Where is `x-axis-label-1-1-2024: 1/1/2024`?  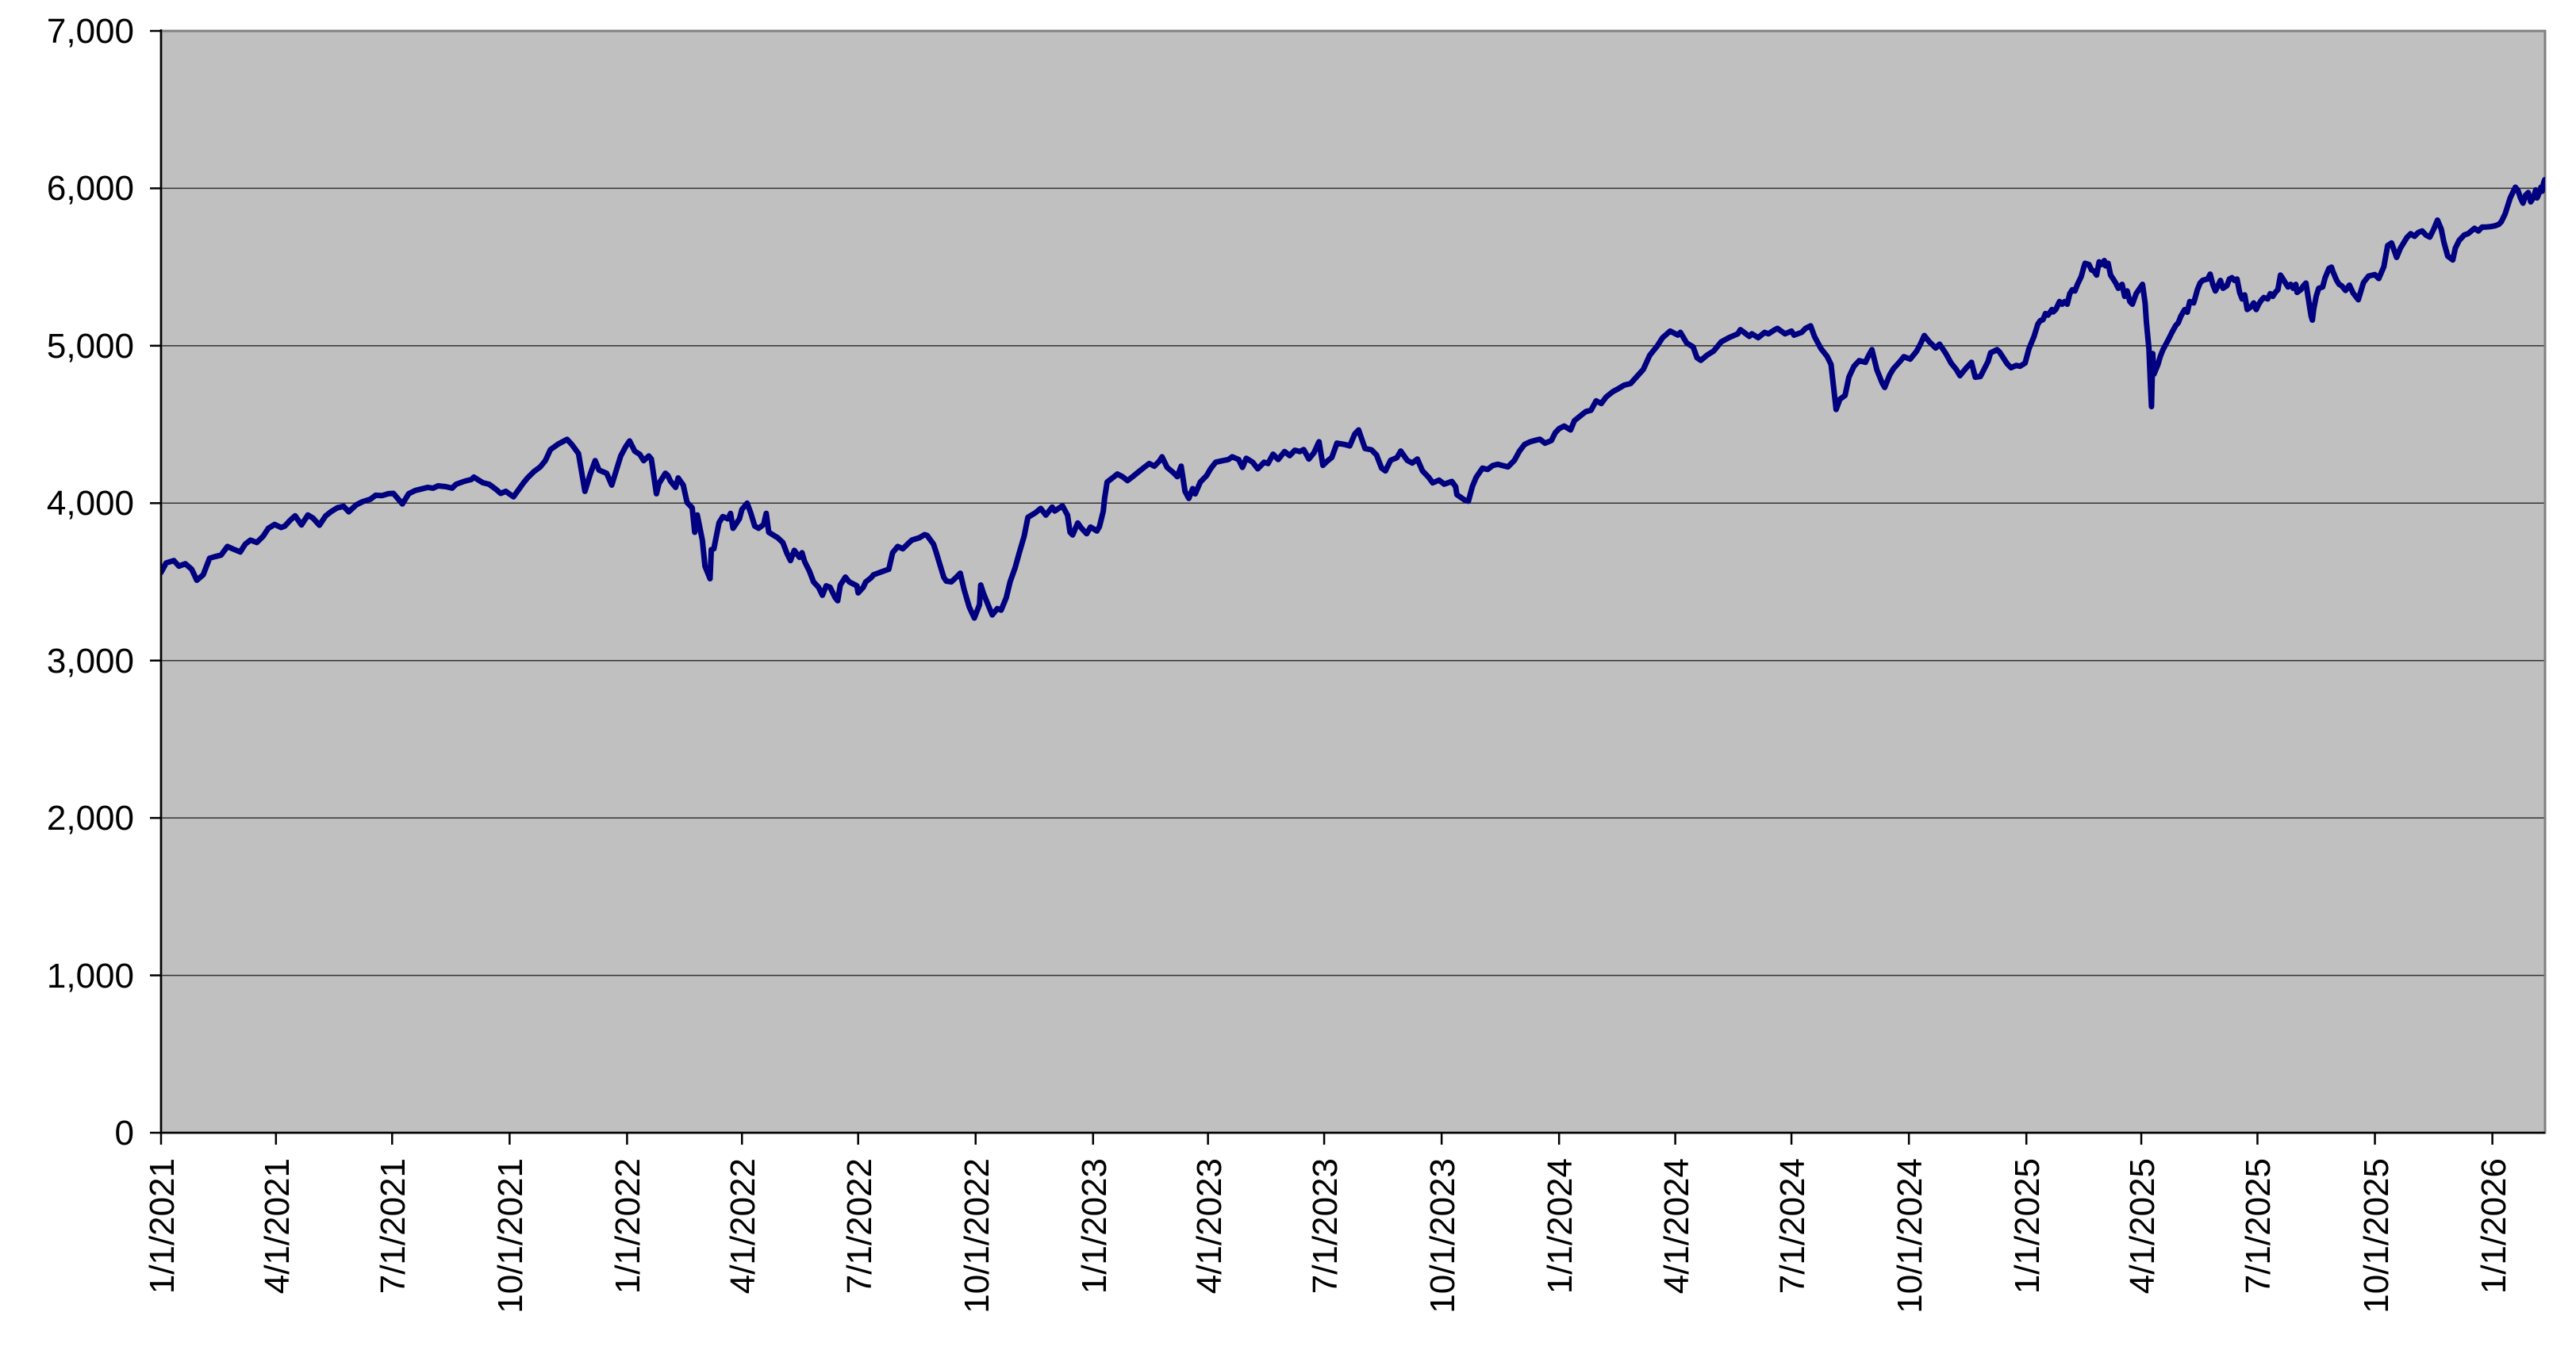
x-axis-label-1-1-2024: 1/1/2024 is located at coordinates (1560, 1226).